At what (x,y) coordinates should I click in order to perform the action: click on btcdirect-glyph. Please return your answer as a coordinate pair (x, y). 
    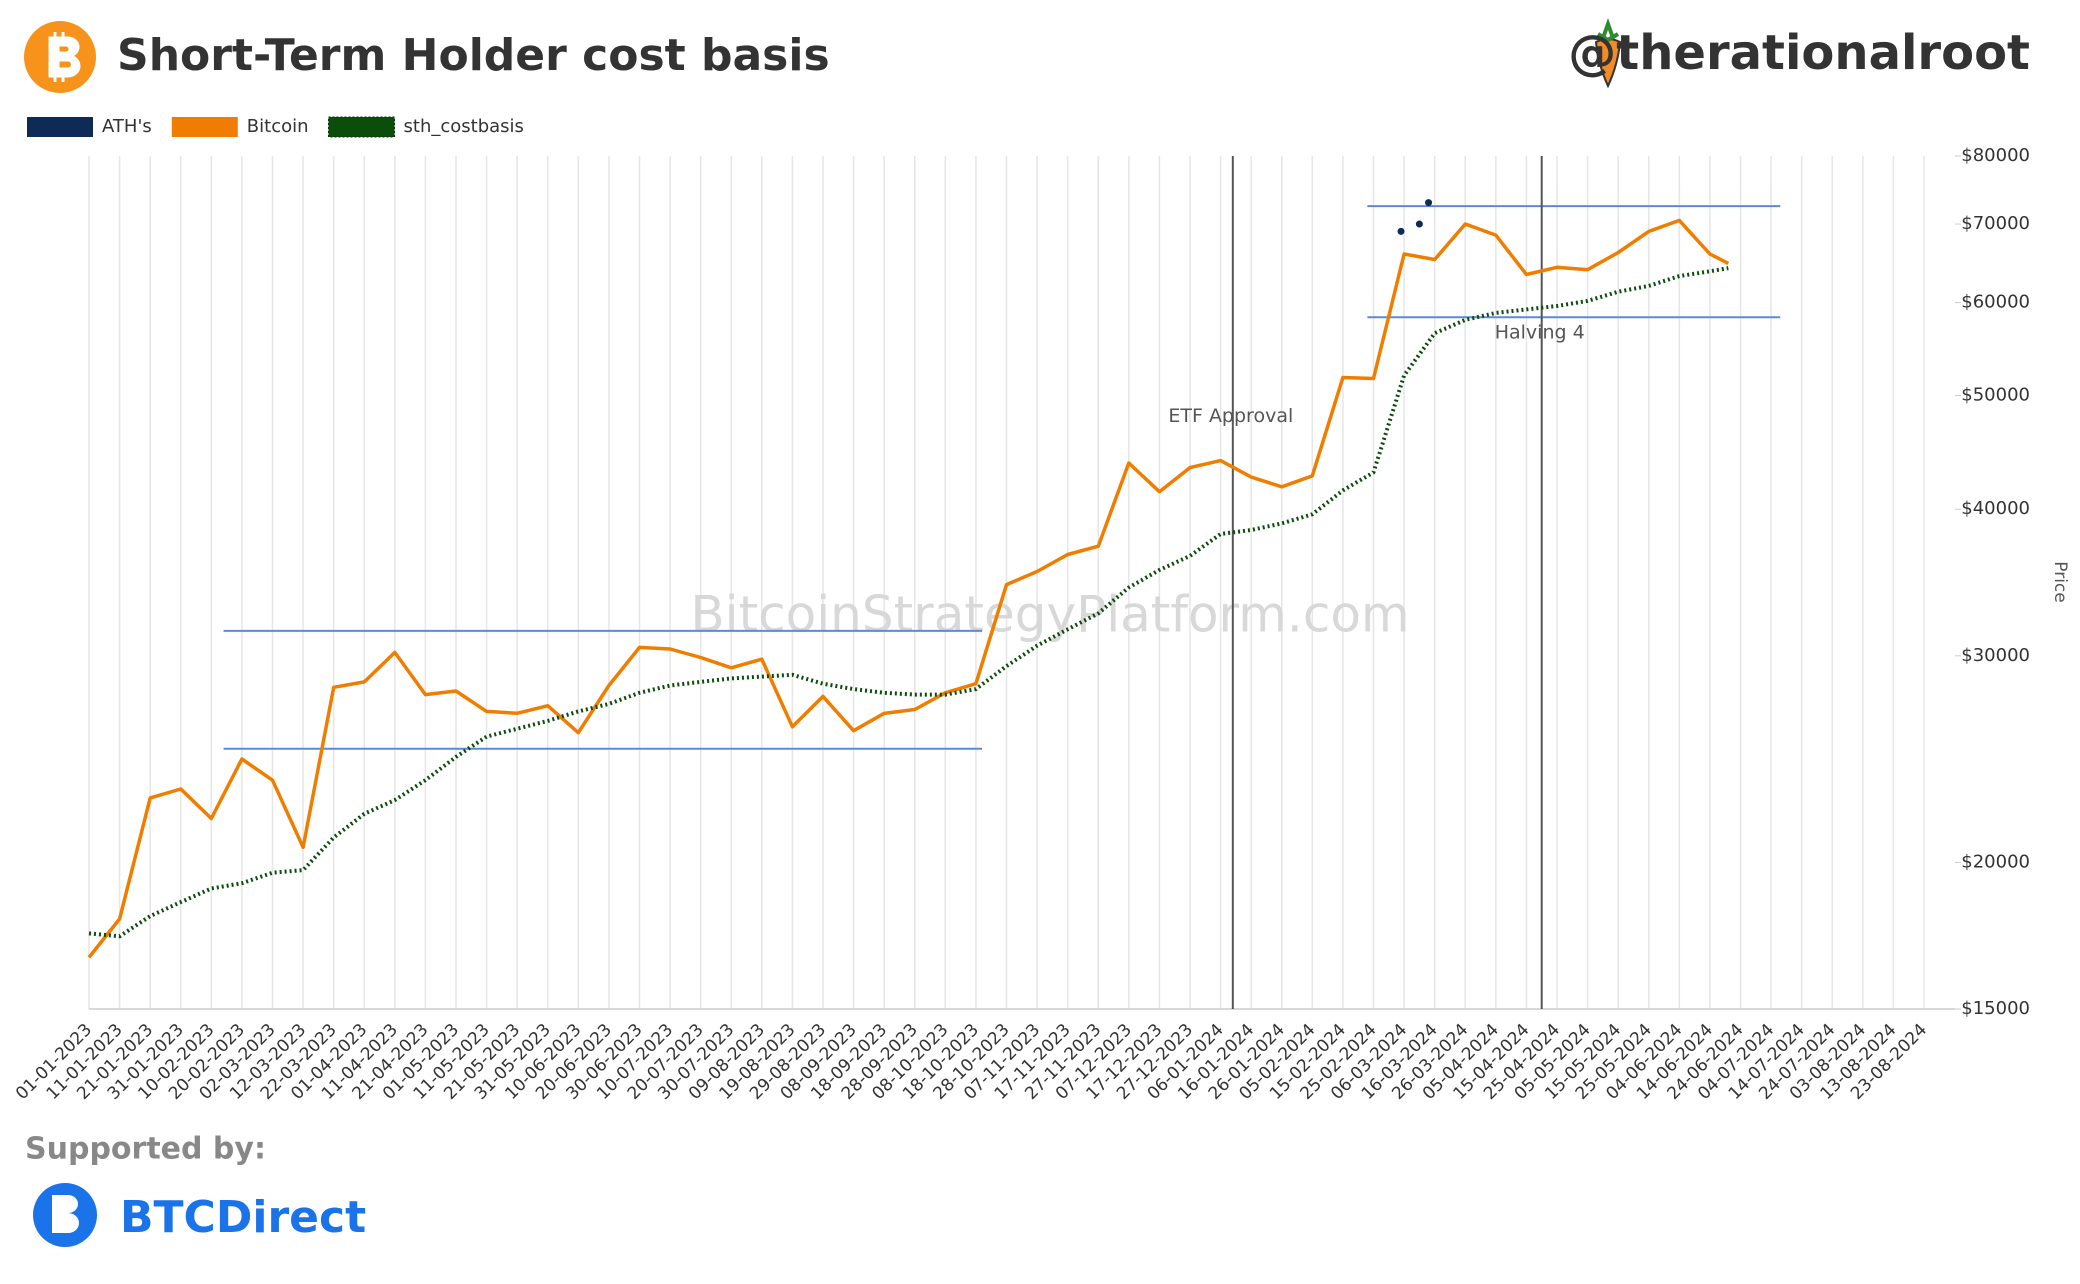
    Looking at the image, I should click on (65, 1214).